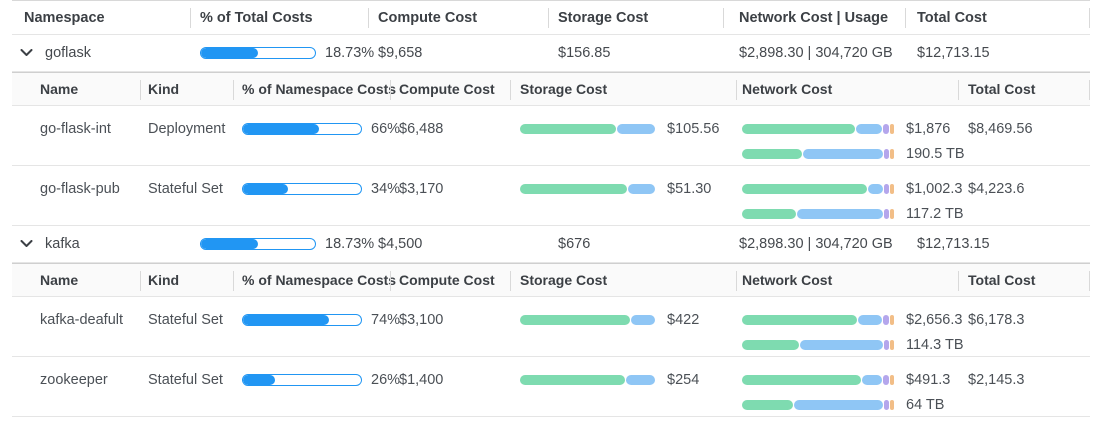 Image resolution: width=1100 pixels, height=436 pixels. Describe the element at coordinates (185, 380) in the screenshot. I see `workload-kind: Stateful Set` at that location.